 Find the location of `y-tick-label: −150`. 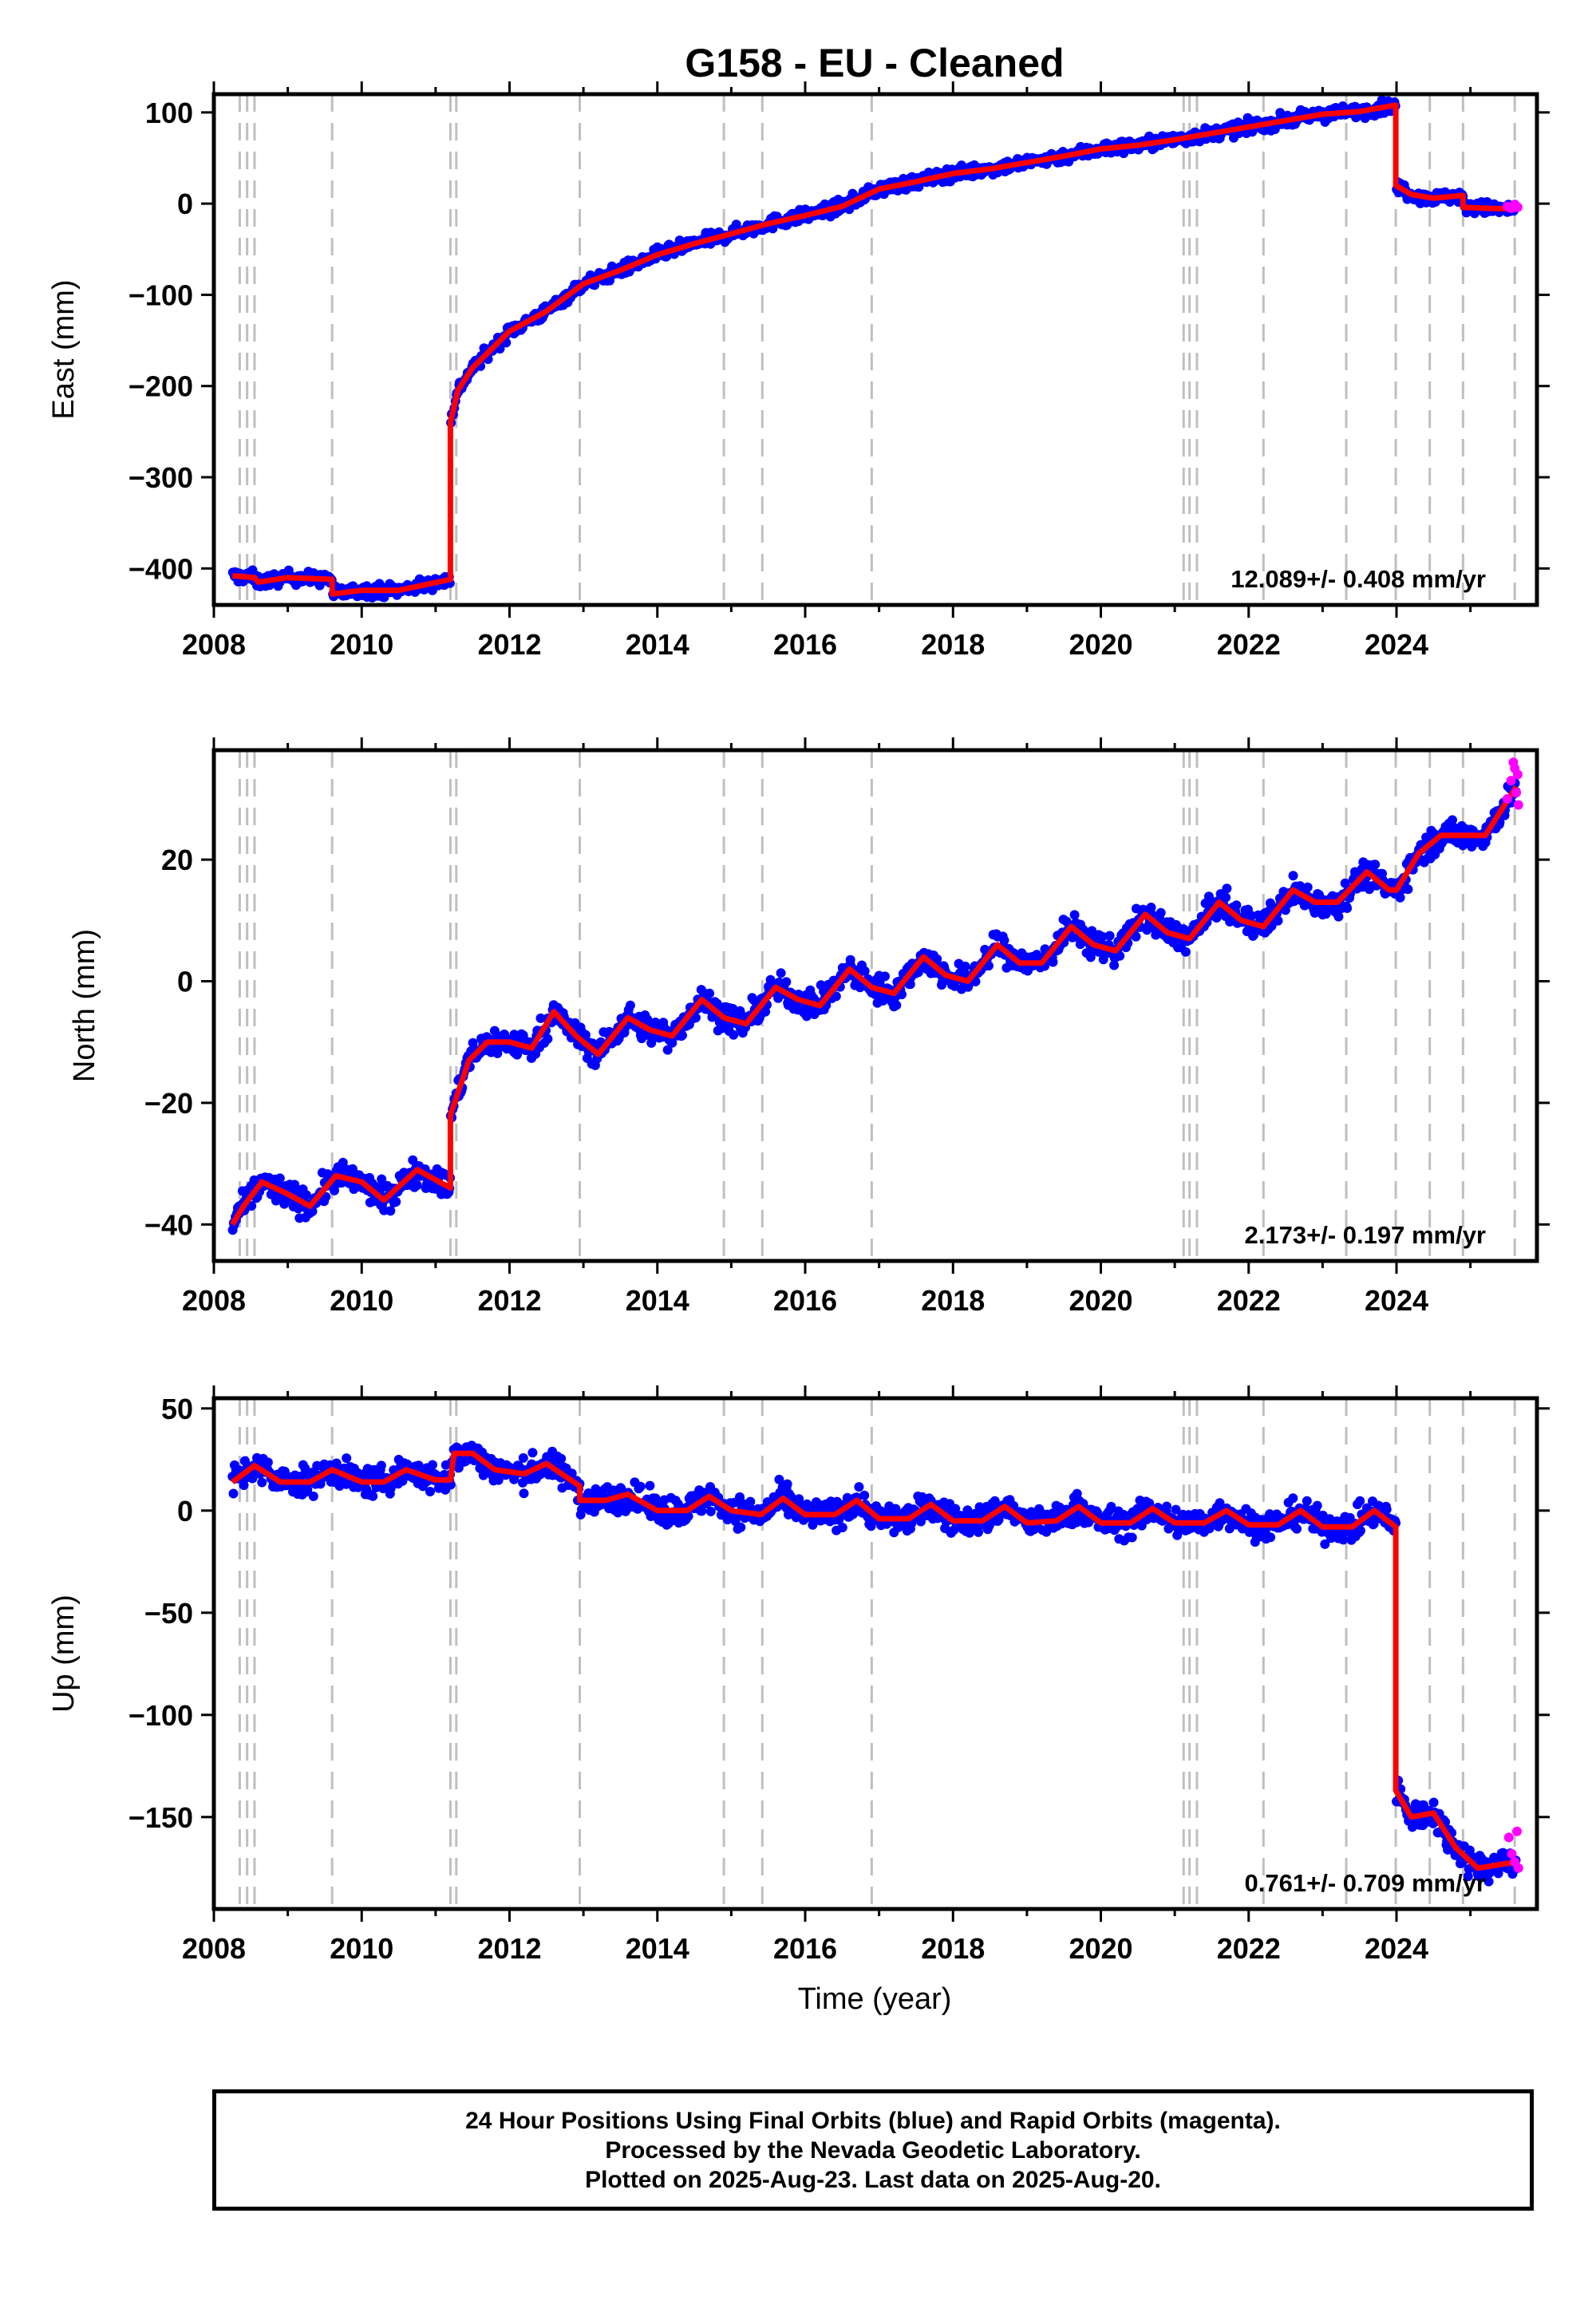

y-tick-label: −150 is located at coordinates (160, 1817).